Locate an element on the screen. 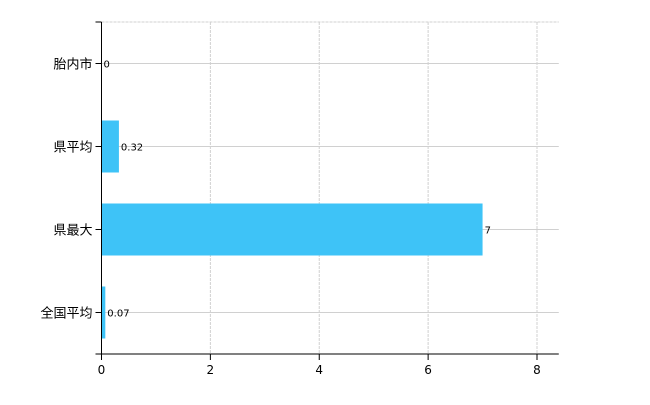  category-label: 全国平均 is located at coordinates (66, 314).